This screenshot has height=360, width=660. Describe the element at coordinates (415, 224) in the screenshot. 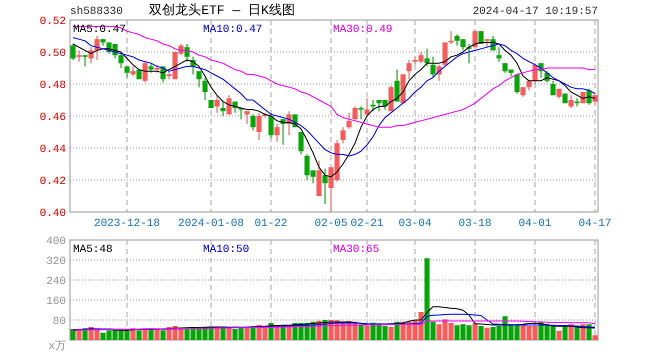

I see `x-tick-label: 03-04` at that location.